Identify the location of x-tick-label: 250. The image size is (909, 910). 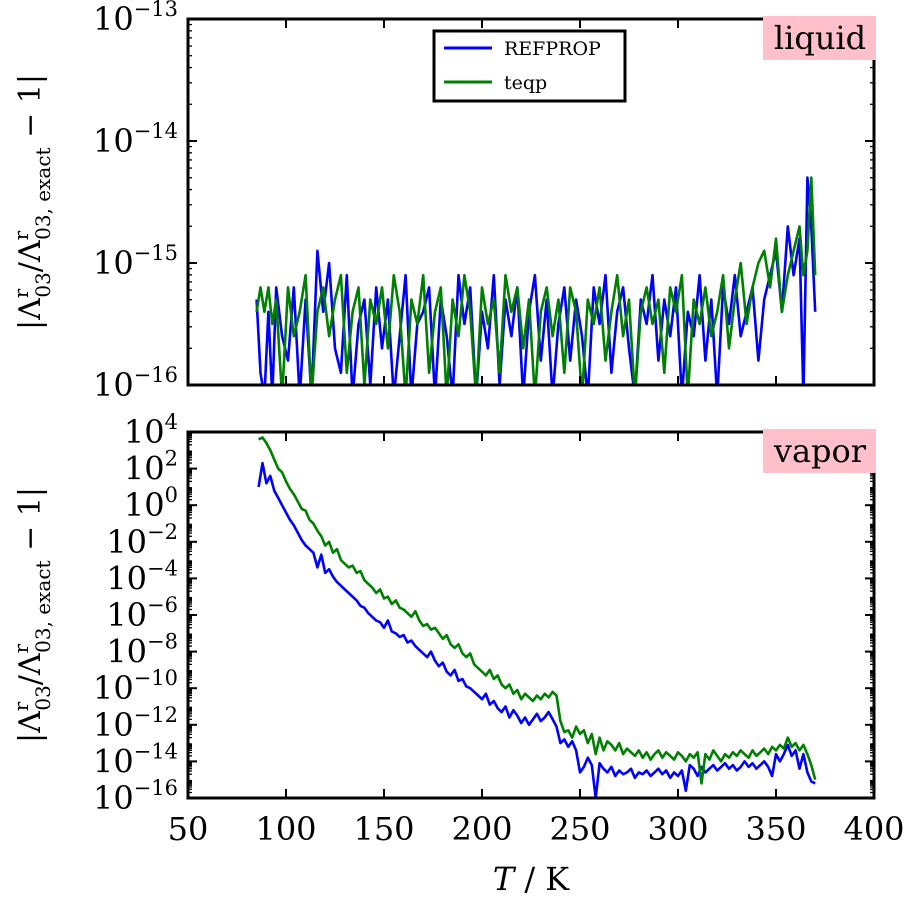
(579, 829).